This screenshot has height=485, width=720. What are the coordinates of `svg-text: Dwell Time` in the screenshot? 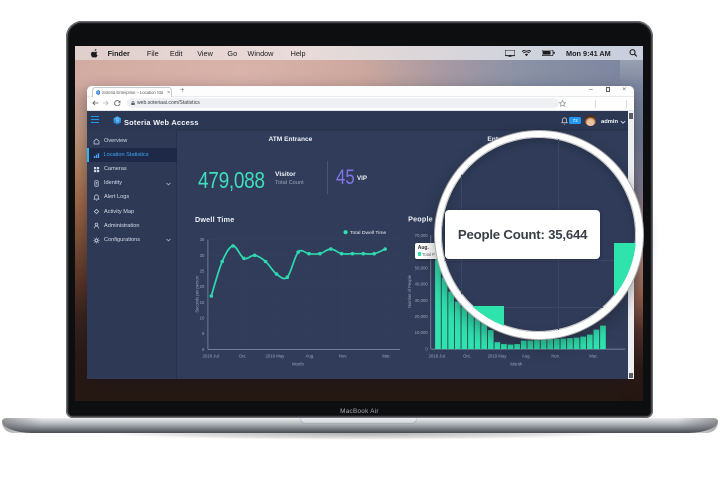 It's located at (214, 220).